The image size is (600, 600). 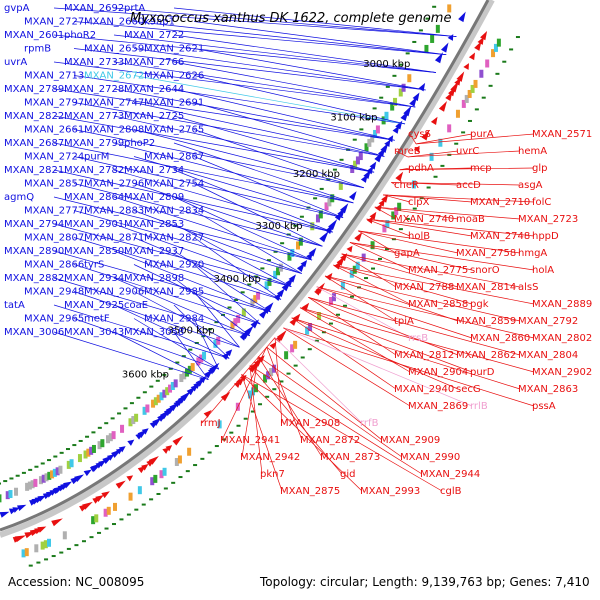 I want to click on gene-label: MXAN_2797, so click(x=54, y=103).